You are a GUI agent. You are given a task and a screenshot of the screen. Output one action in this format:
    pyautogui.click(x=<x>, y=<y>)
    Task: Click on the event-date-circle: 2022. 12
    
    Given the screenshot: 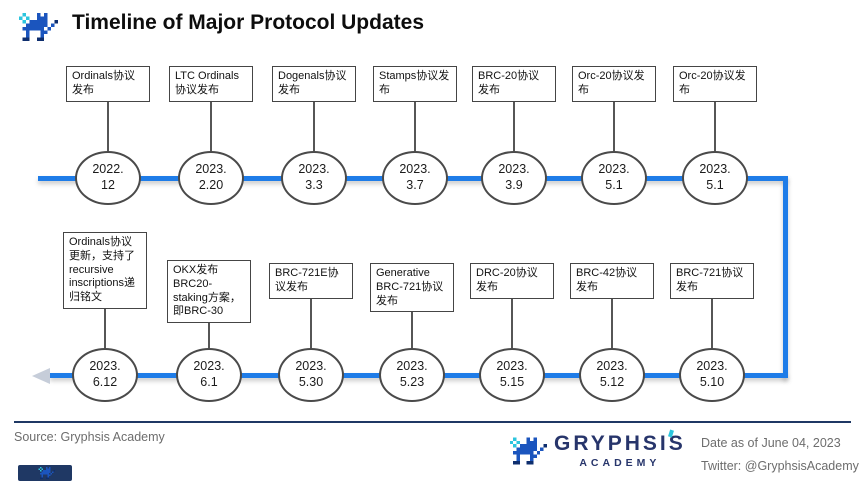 What is the action you would take?
    pyautogui.click(x=108, y=178)
    